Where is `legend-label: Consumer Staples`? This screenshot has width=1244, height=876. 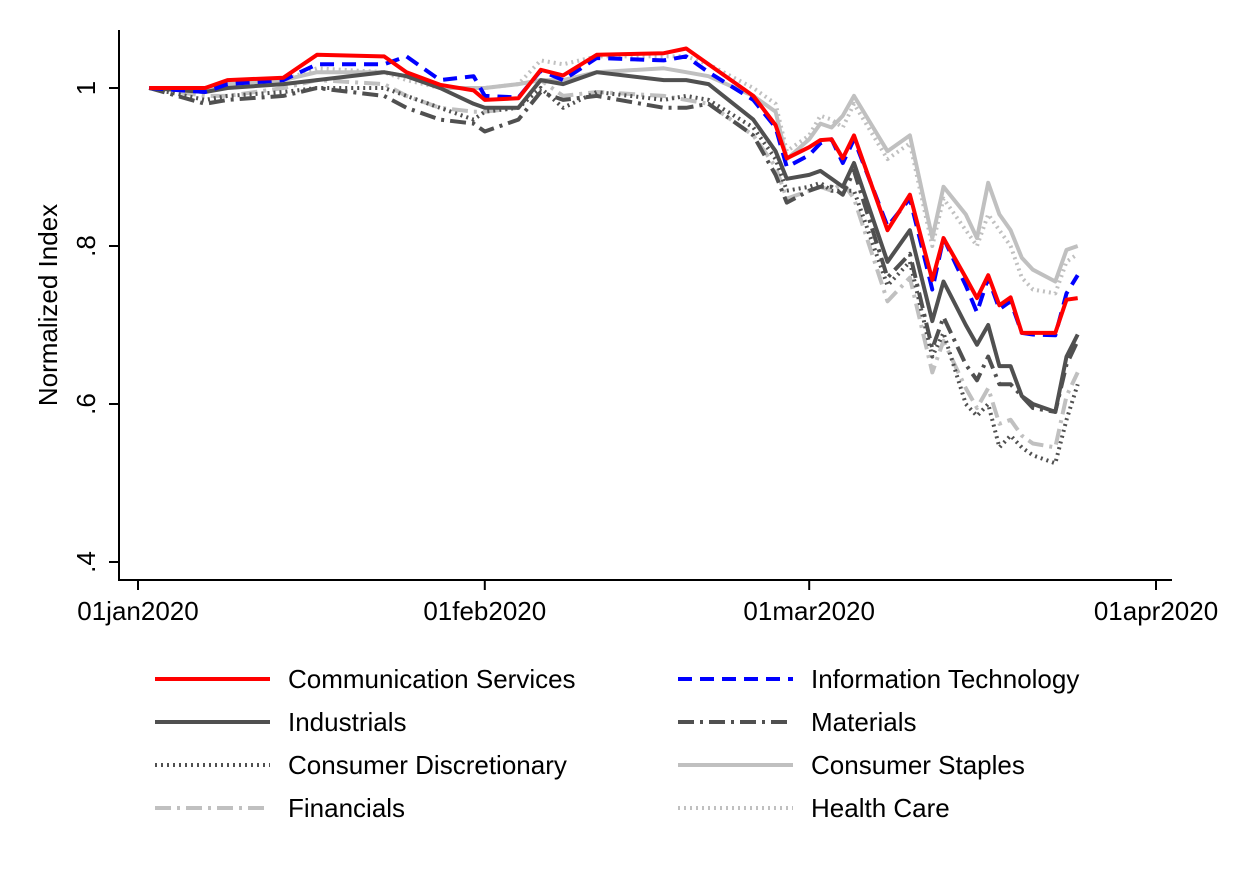 legend-label: Consumer Staples is located at coordinates (918, 765).